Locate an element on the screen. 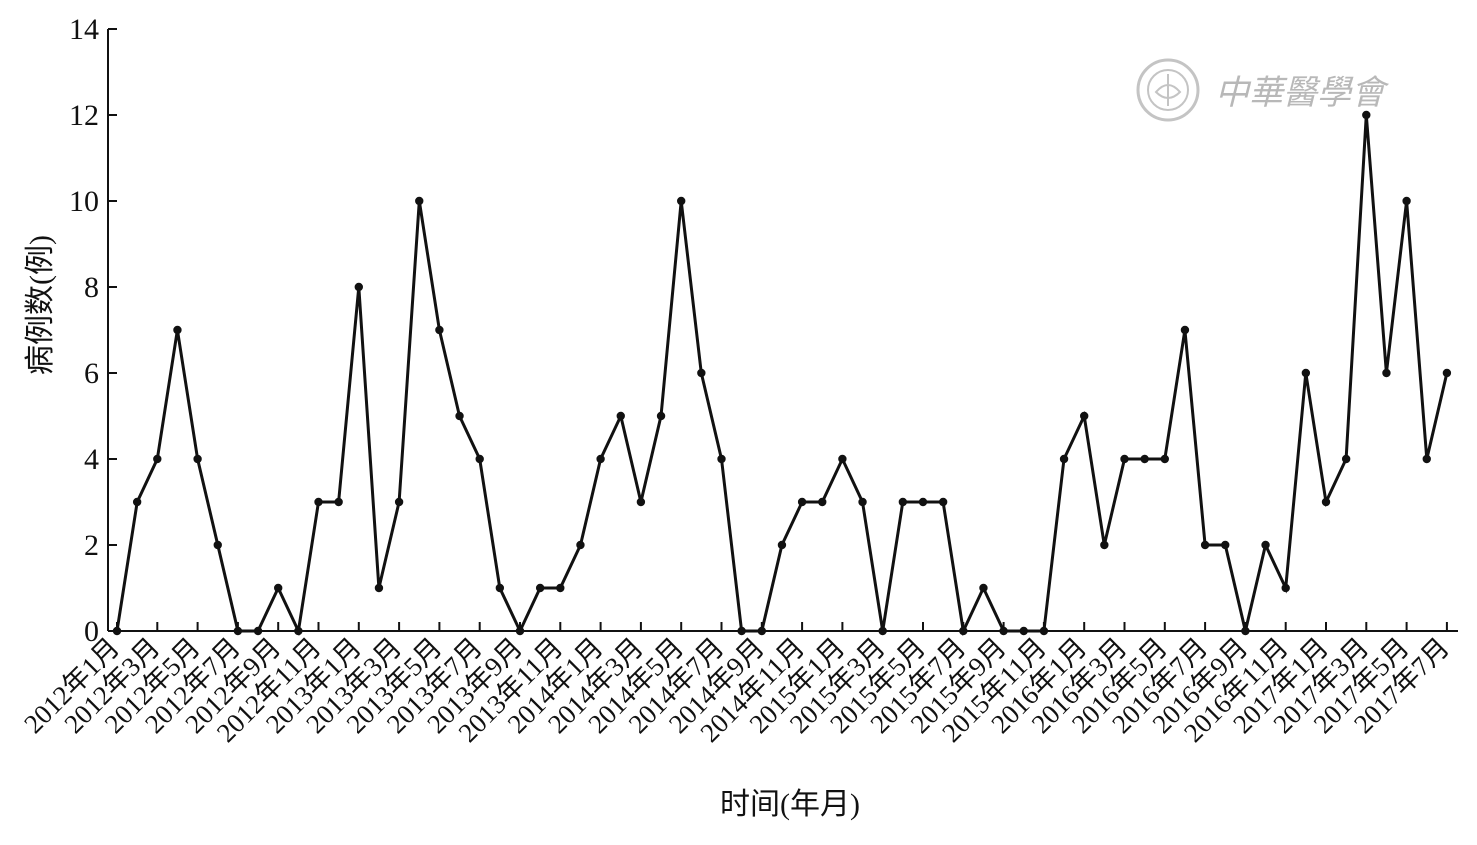 The width and height of the screenshot is (1477, 845). y-tick-label: 14 is located at coordinates (84, 29).